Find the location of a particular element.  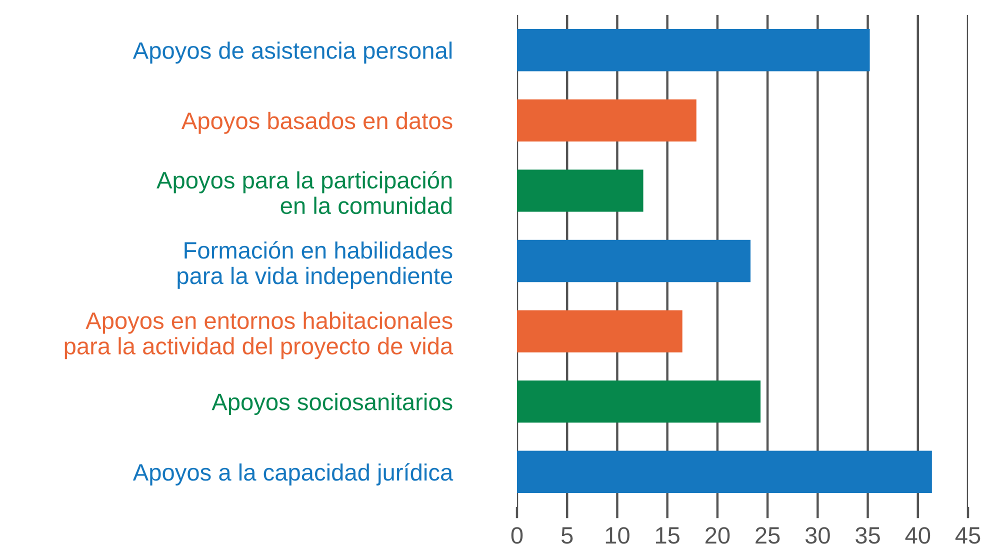

y-tick-label: Apoyos para la participación en la comunidad is located at coordinates (304, 192).